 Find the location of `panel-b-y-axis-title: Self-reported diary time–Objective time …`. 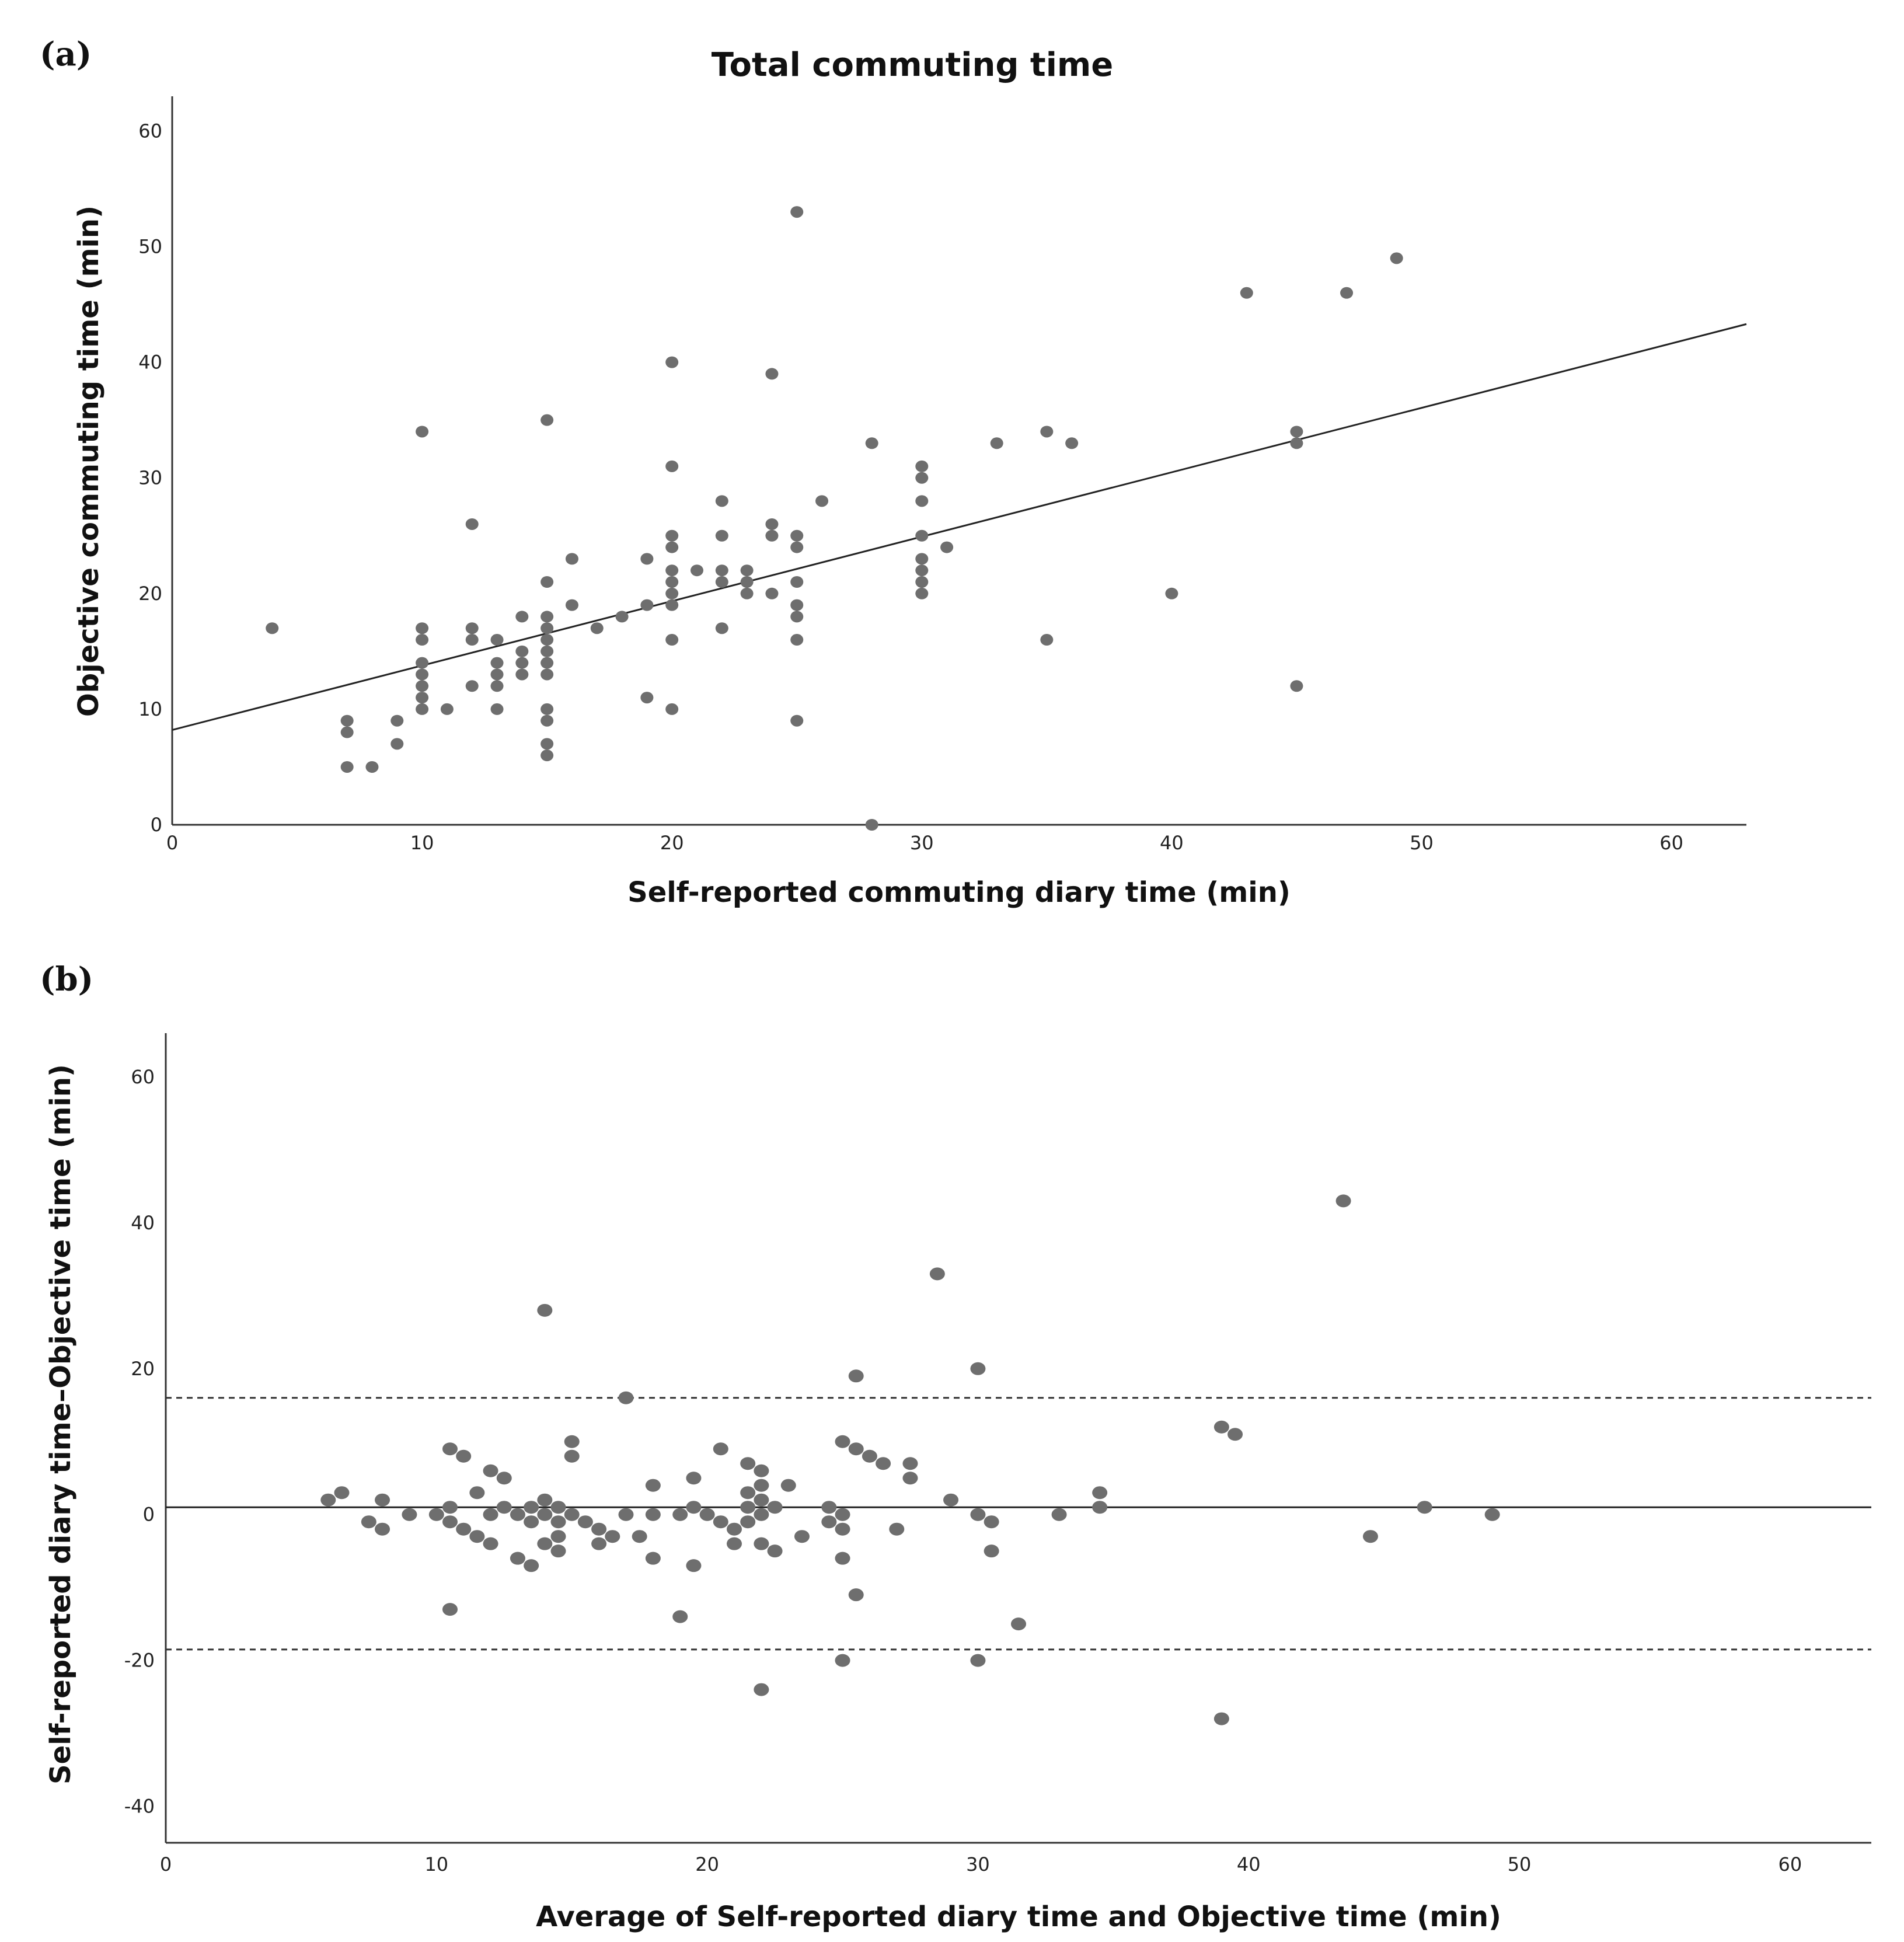

panel-b-y-axis-title: Self-reported diary time–Objective time … is located at coordinates (60, 1424).